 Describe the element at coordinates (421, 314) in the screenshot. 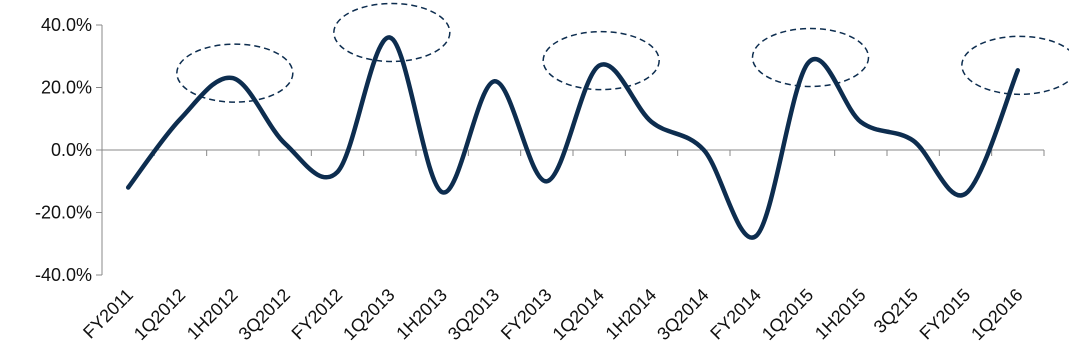

I see `x-tick-label: 1H2013` at that location.